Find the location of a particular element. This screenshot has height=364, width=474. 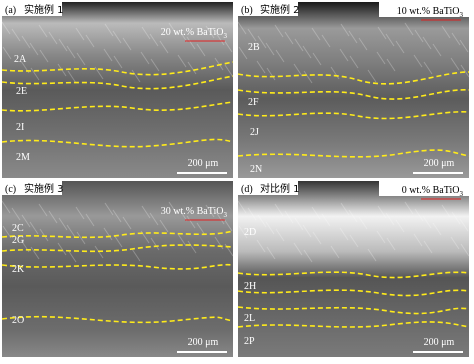

panel-title: 实施例 1 is located at coordinates (44, 9).